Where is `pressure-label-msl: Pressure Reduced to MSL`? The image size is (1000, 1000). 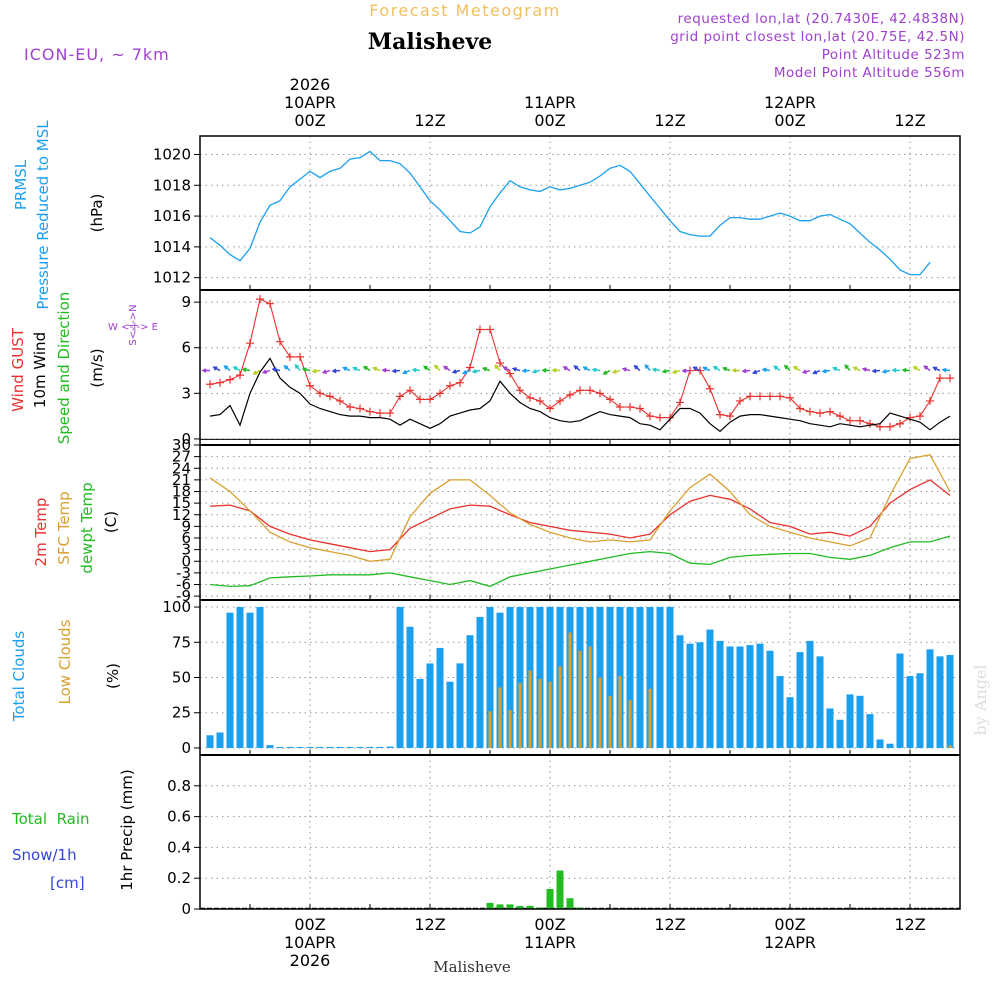
pressure-label-msl: Pressure Reduced to MSL is located at coordinates (43, 215).